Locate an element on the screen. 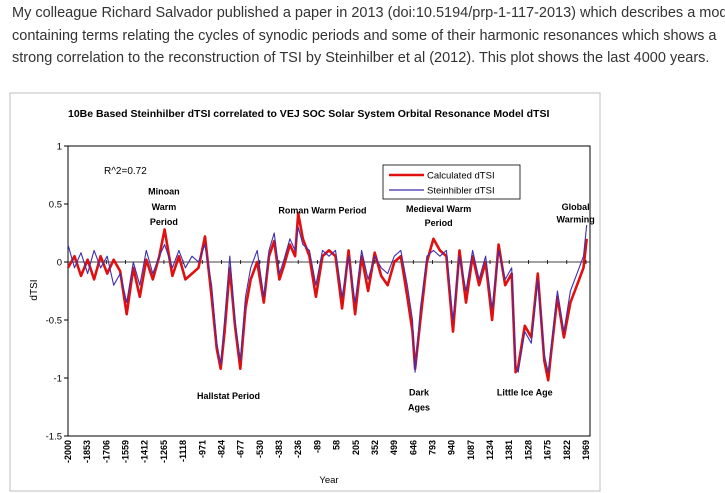 The width and height of the screenshot is (725, 493). legend-label-steinhilber: Steinhibler dTSI is located at coordinates (461, 191).